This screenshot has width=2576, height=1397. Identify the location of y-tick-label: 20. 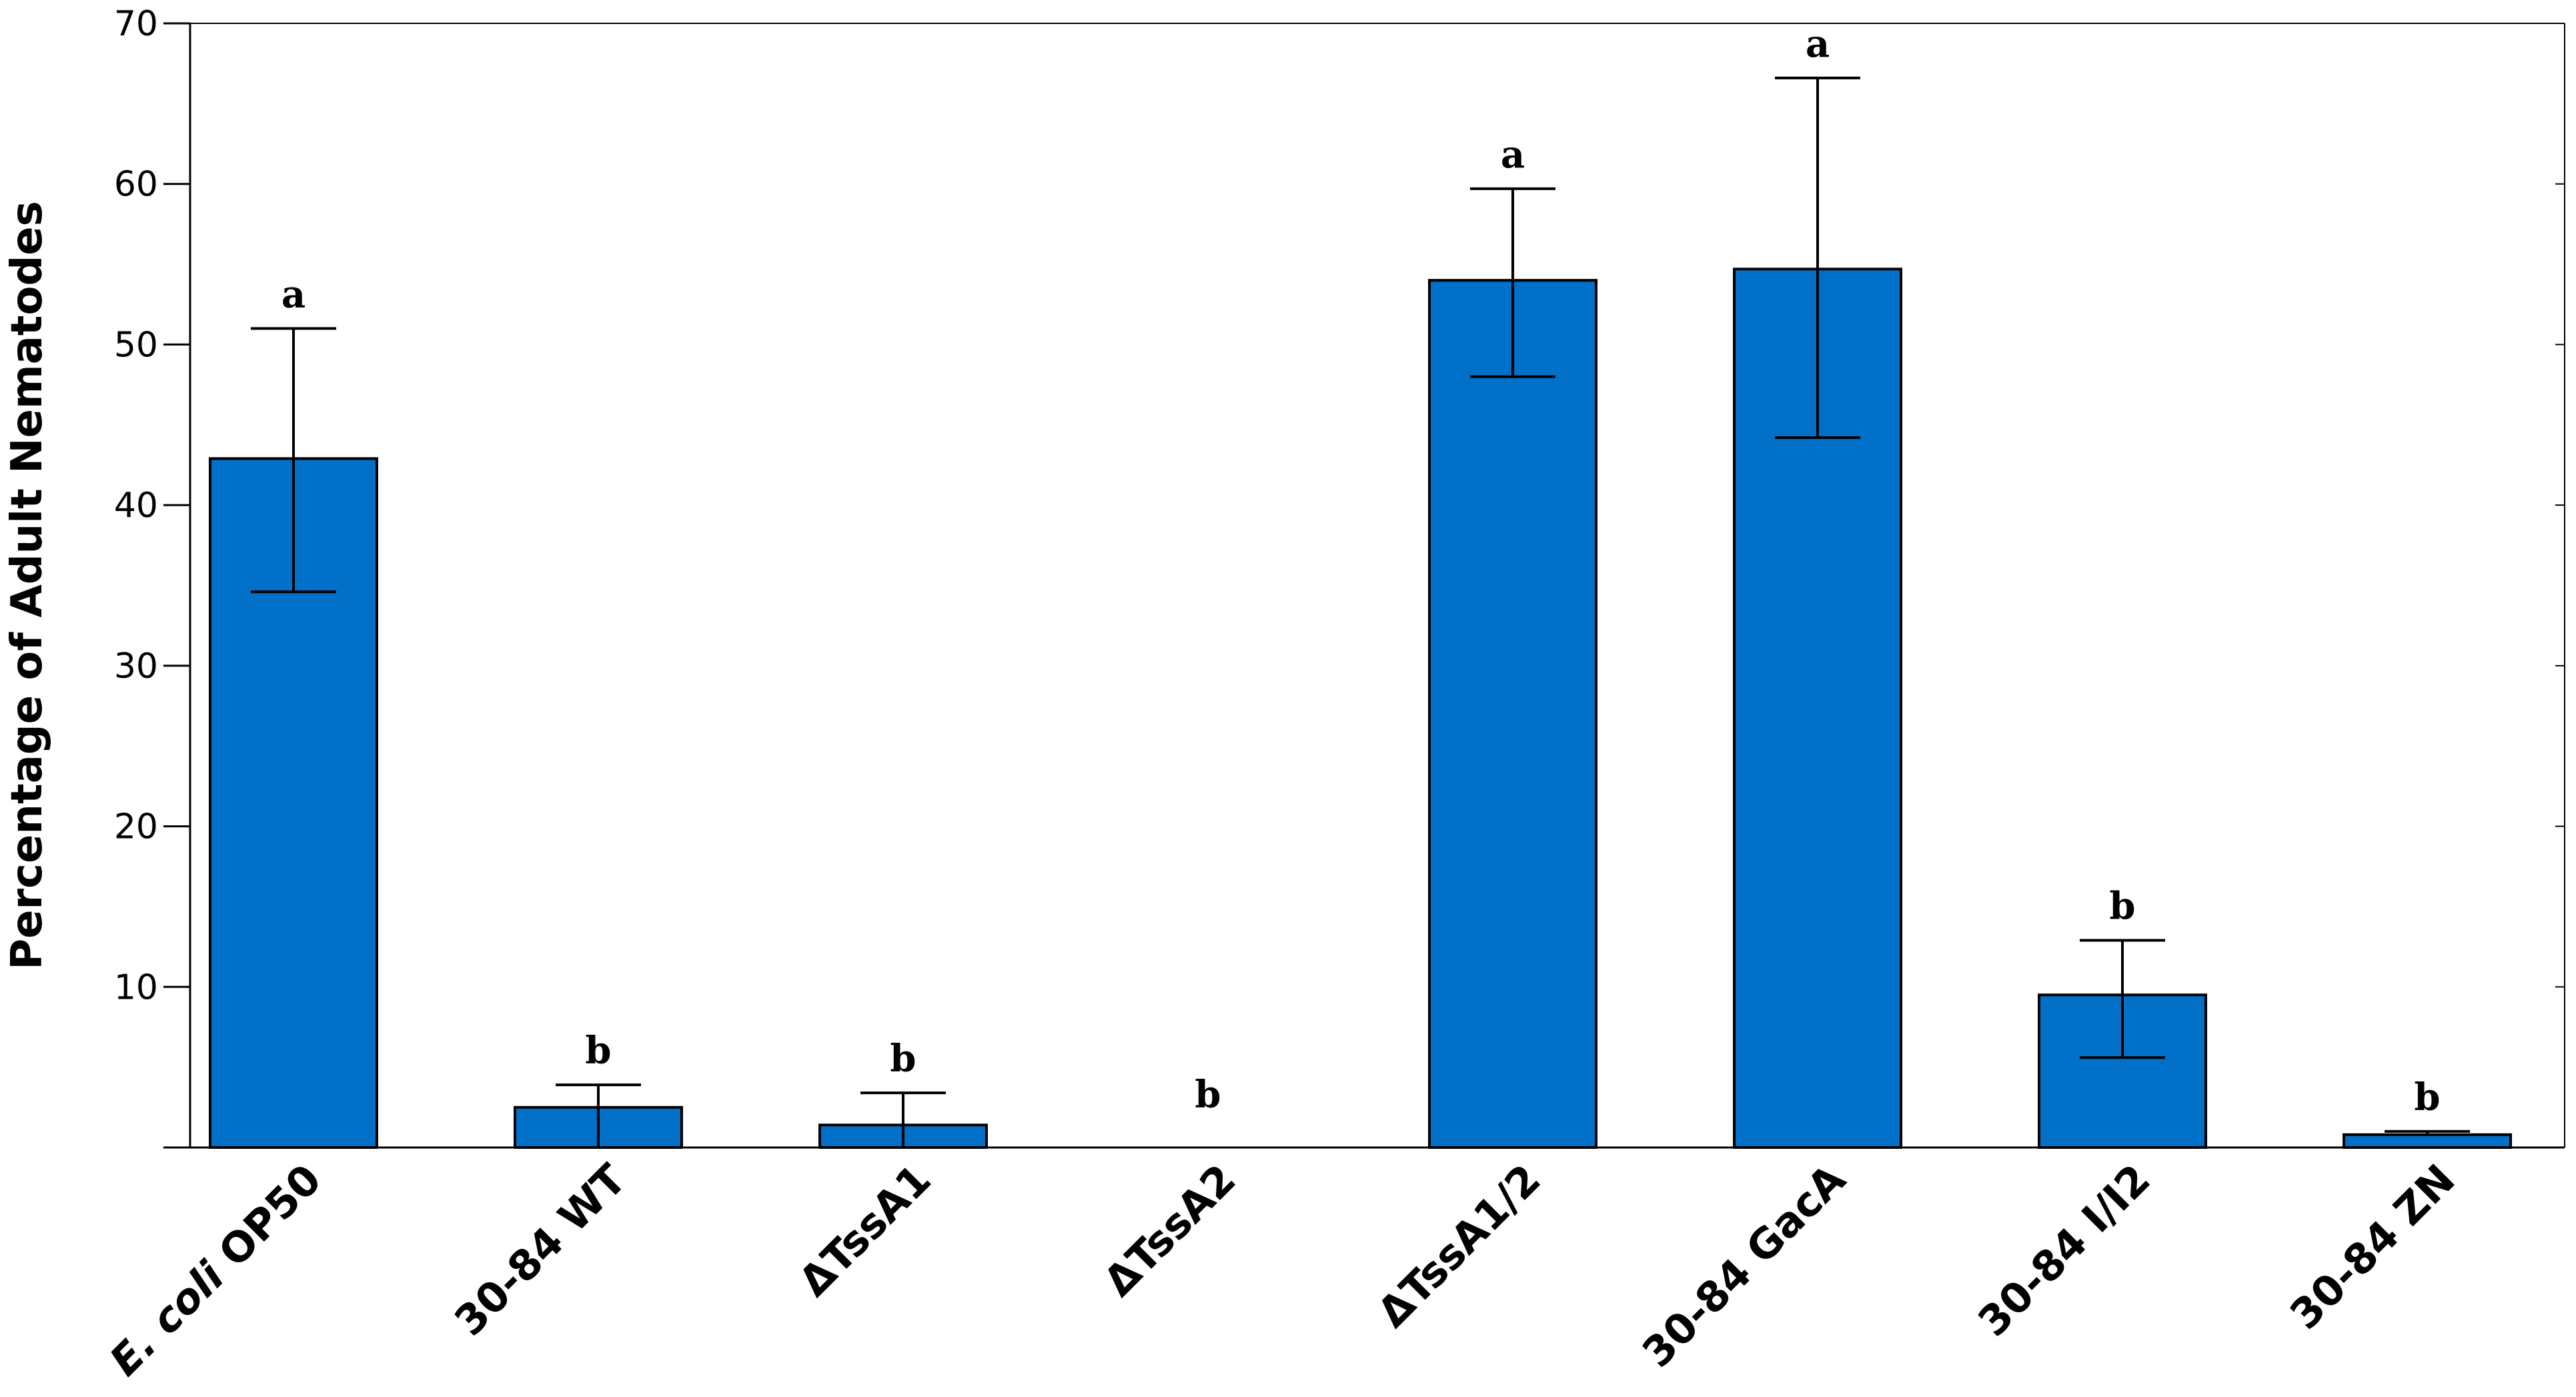
(136, 827).